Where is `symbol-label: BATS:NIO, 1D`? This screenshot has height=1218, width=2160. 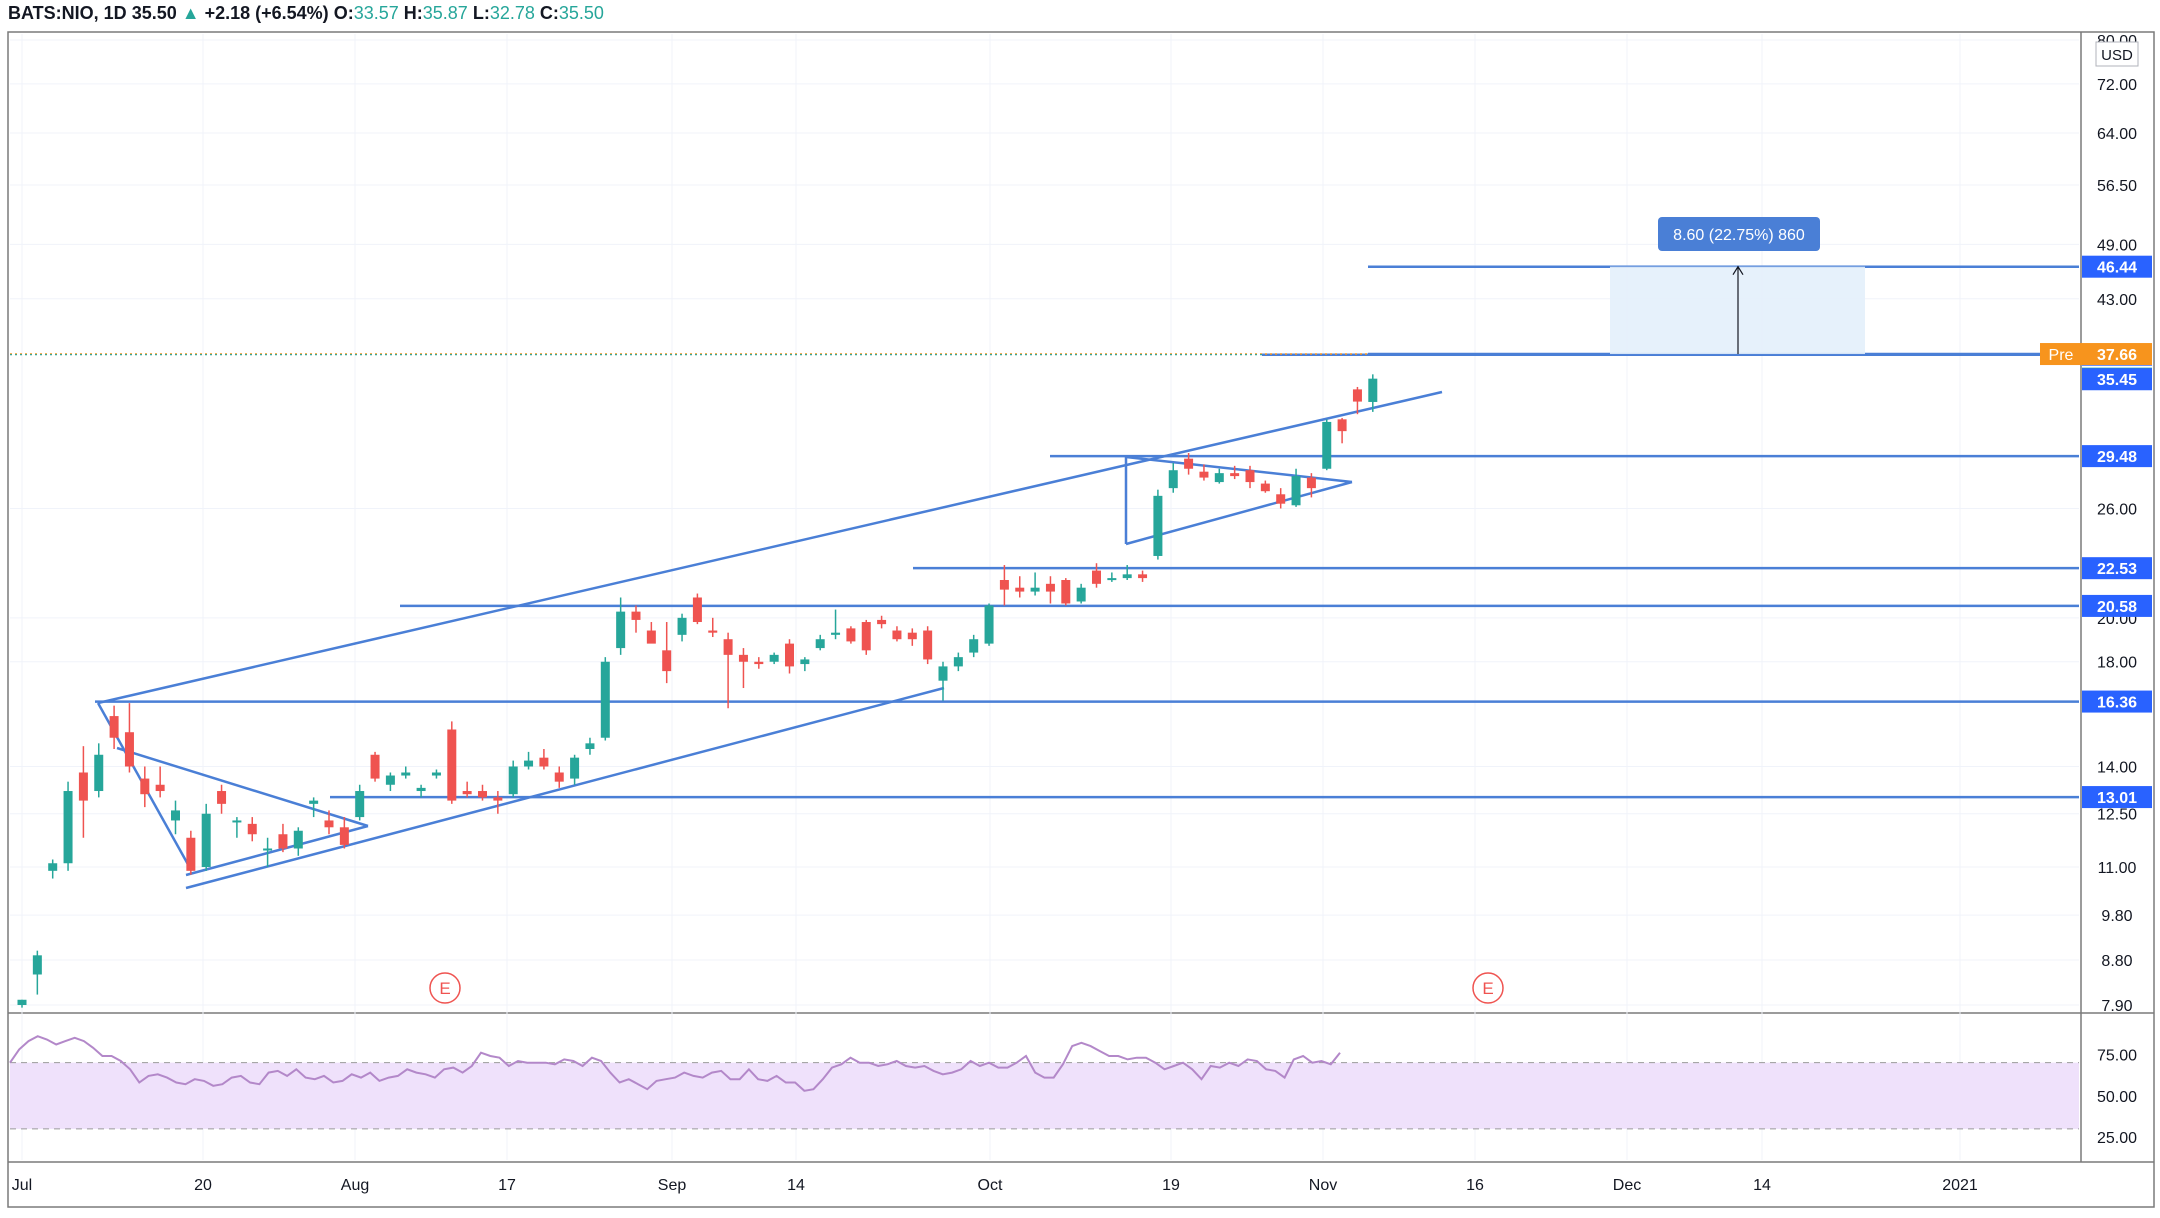 symbol-label: BATS:NIO, 1D is located at coordinates (67, 13).